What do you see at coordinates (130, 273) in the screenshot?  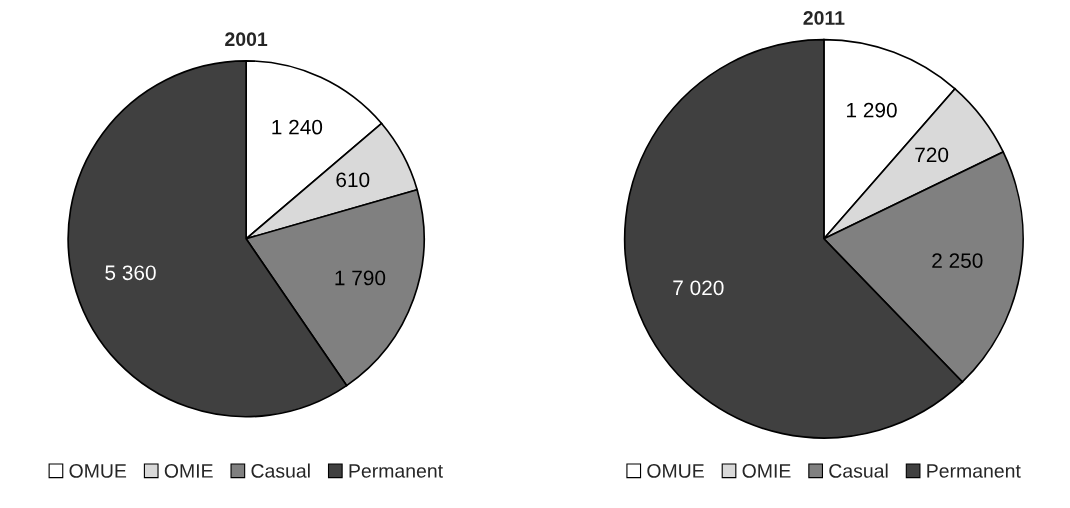 I see `data-label: 5 360` at bounding box center [130, 273].